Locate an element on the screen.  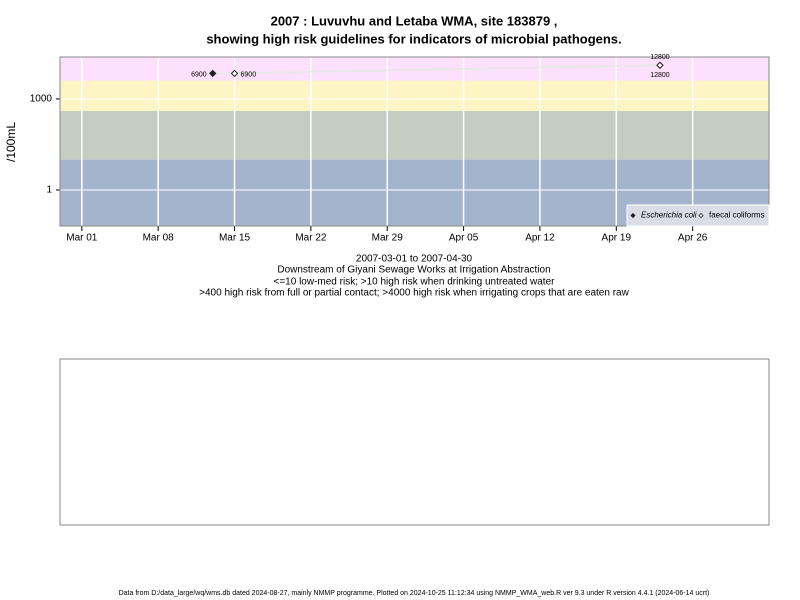
series-line is located at coordinates (447, 69).